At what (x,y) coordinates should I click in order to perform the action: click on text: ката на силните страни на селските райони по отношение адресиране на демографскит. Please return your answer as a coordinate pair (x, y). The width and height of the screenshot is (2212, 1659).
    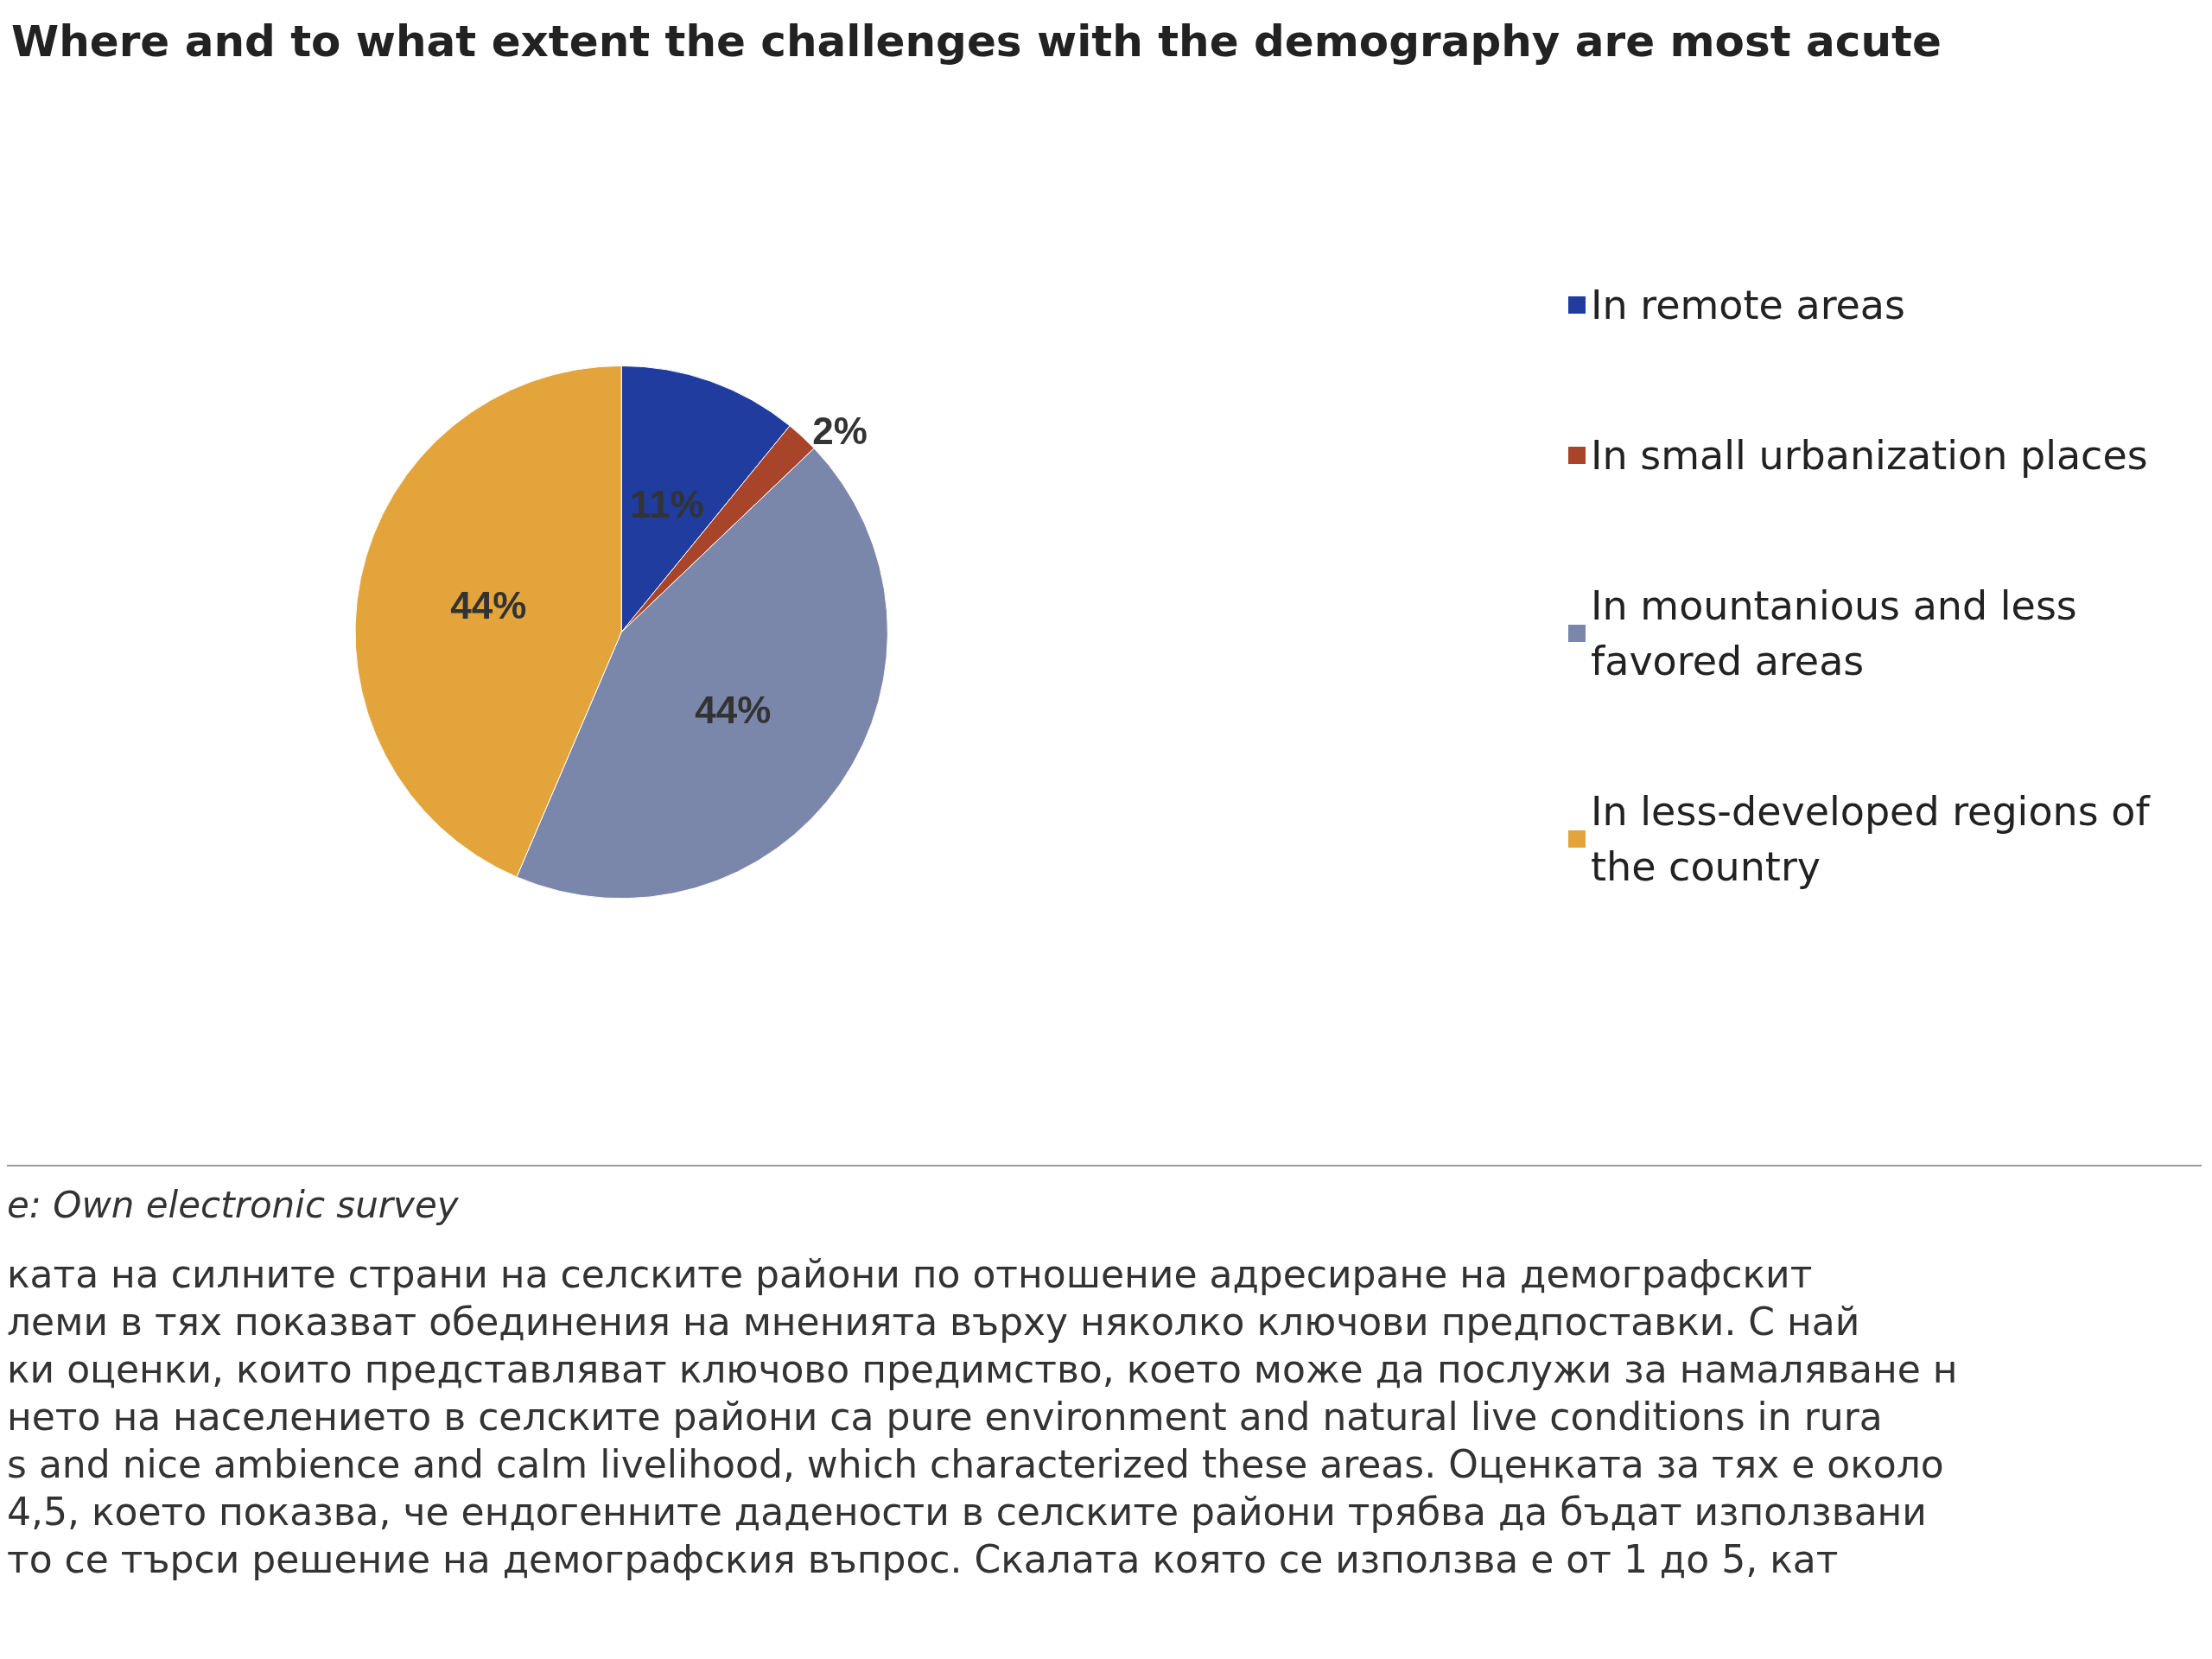
    Looking at the image, I should click on (910, 1274).